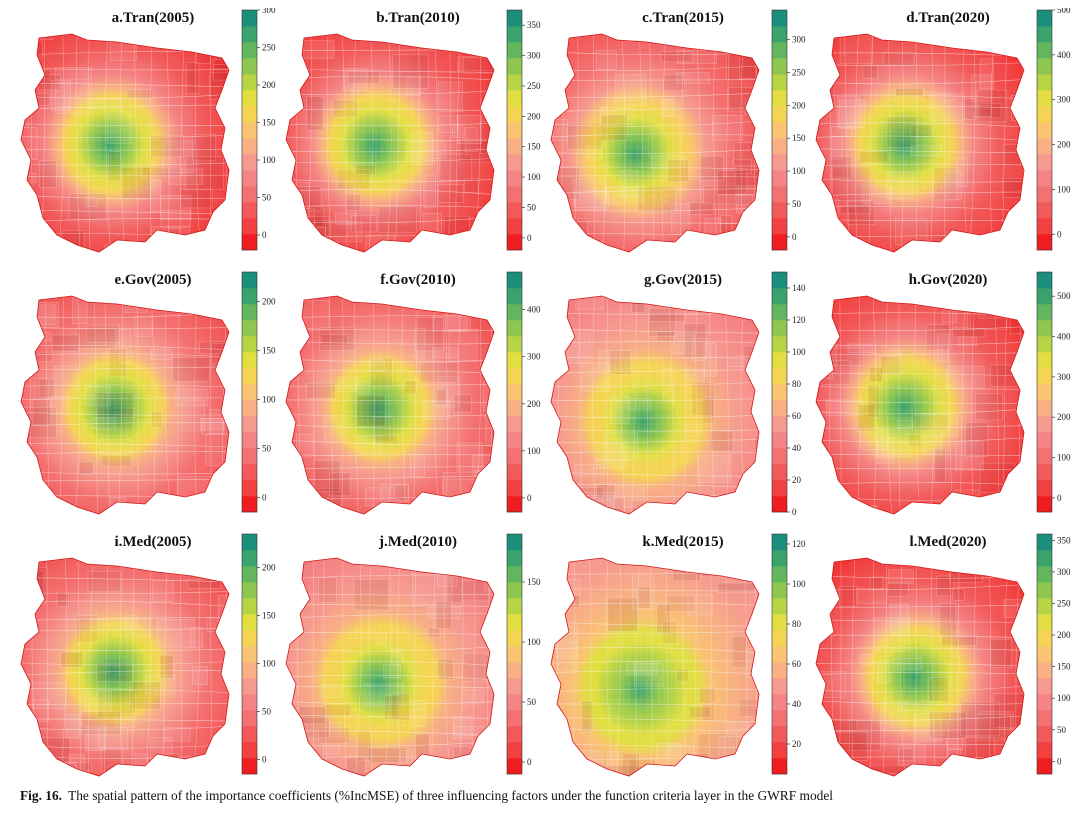  What do you see at coordinates (797, 480) in the screenshot?
I see `colorbar-tick-label: 20` at bounding box center [797, 480].